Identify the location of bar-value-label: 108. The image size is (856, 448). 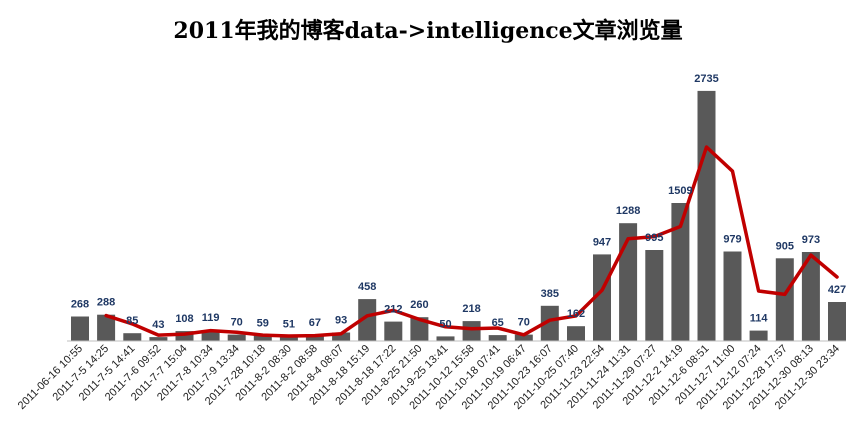
(184, 319).